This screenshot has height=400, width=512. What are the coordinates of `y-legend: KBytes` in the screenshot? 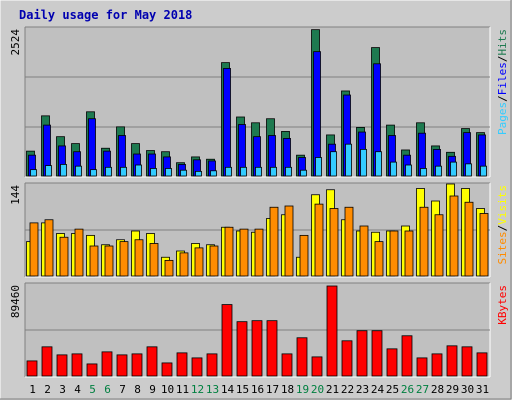 It's located at (502, 305).